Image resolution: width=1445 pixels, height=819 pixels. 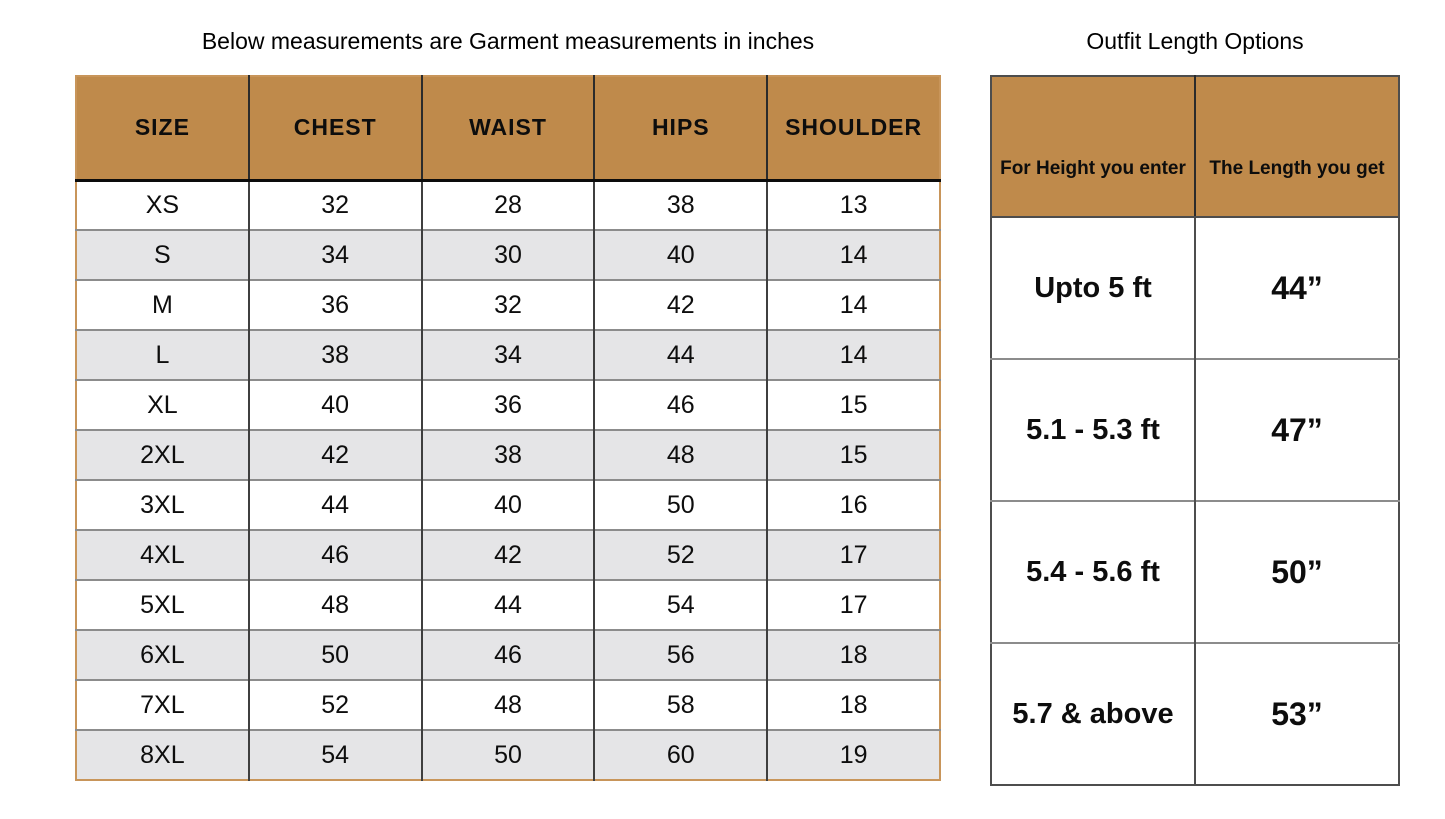 What do you see at coordinates (162, 254) in the screenshot?
I see `size-cell: S` at bounding box center [162, 254].